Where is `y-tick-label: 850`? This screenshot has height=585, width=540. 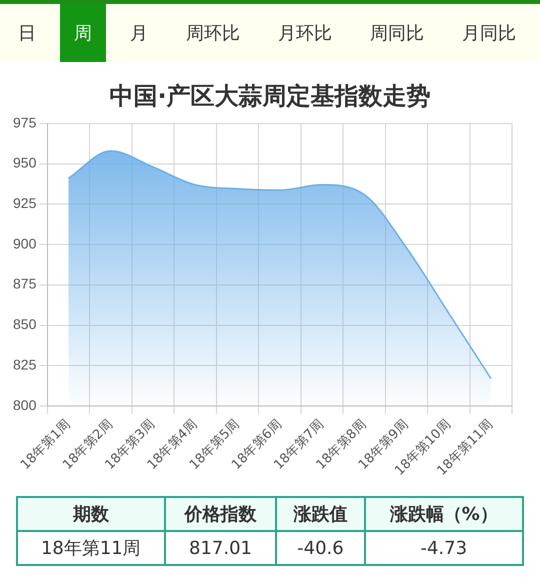
y-tick-label: 850 is located at coordinates (25, 324).